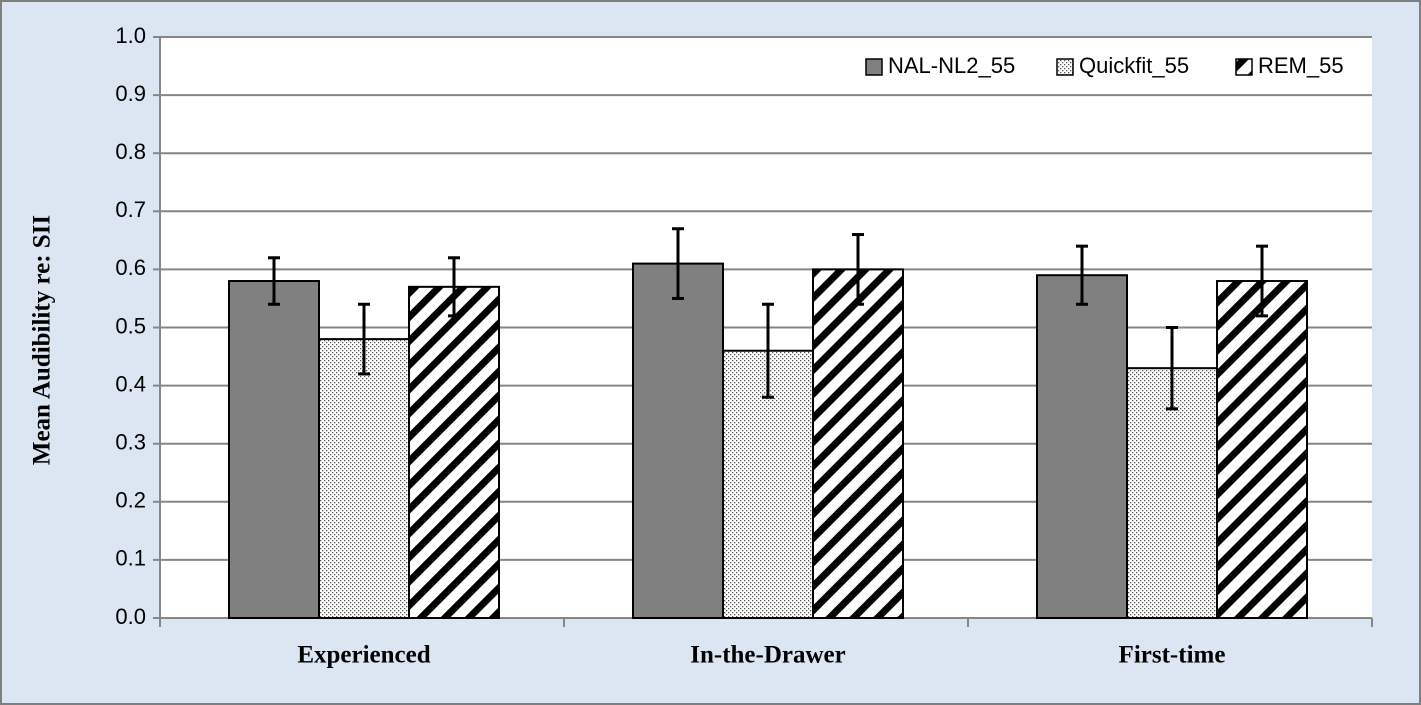 This screenshot has height=705, width=1421. Describe the element at coordinates (130, 151) in the screenshot. I see `y-tick-label: 0.8` at that location.